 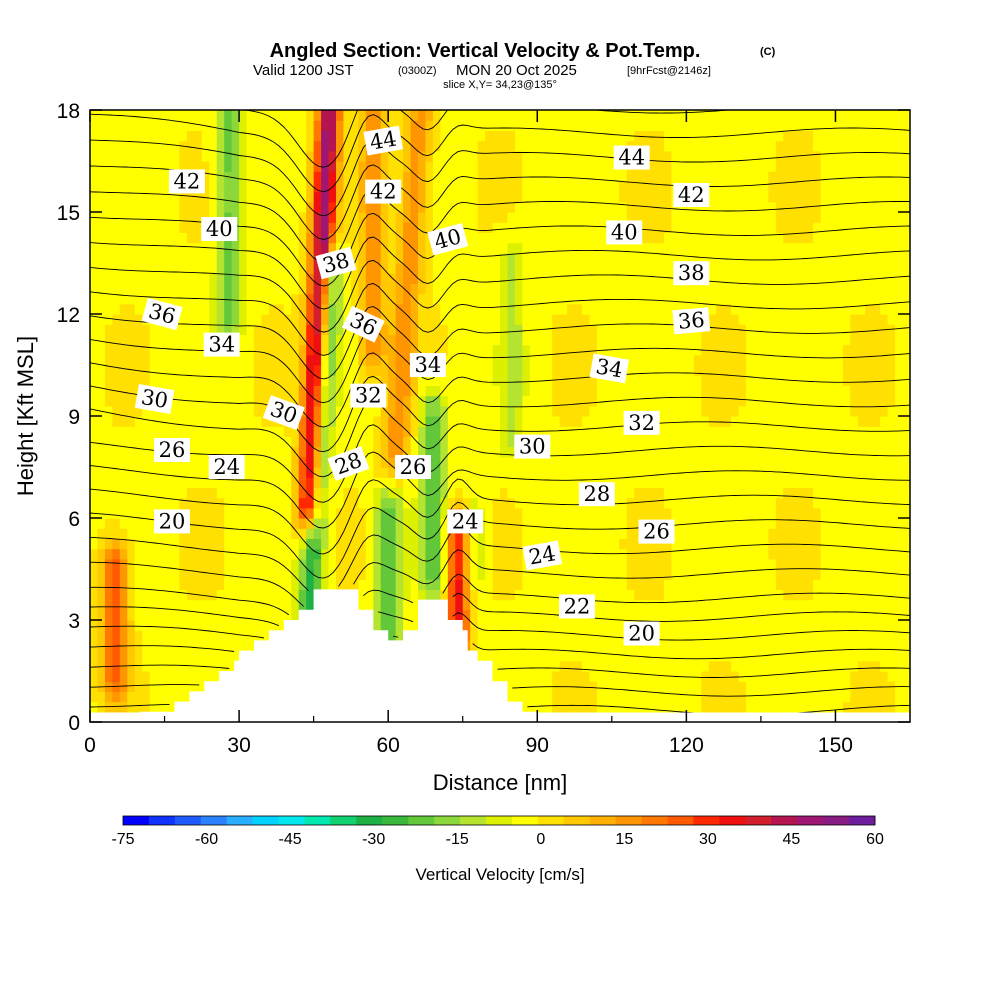 What do you see at coordinates (500, 202) in the screenshot?
I see `theta-contour-line` at bounding box center [500, 202].